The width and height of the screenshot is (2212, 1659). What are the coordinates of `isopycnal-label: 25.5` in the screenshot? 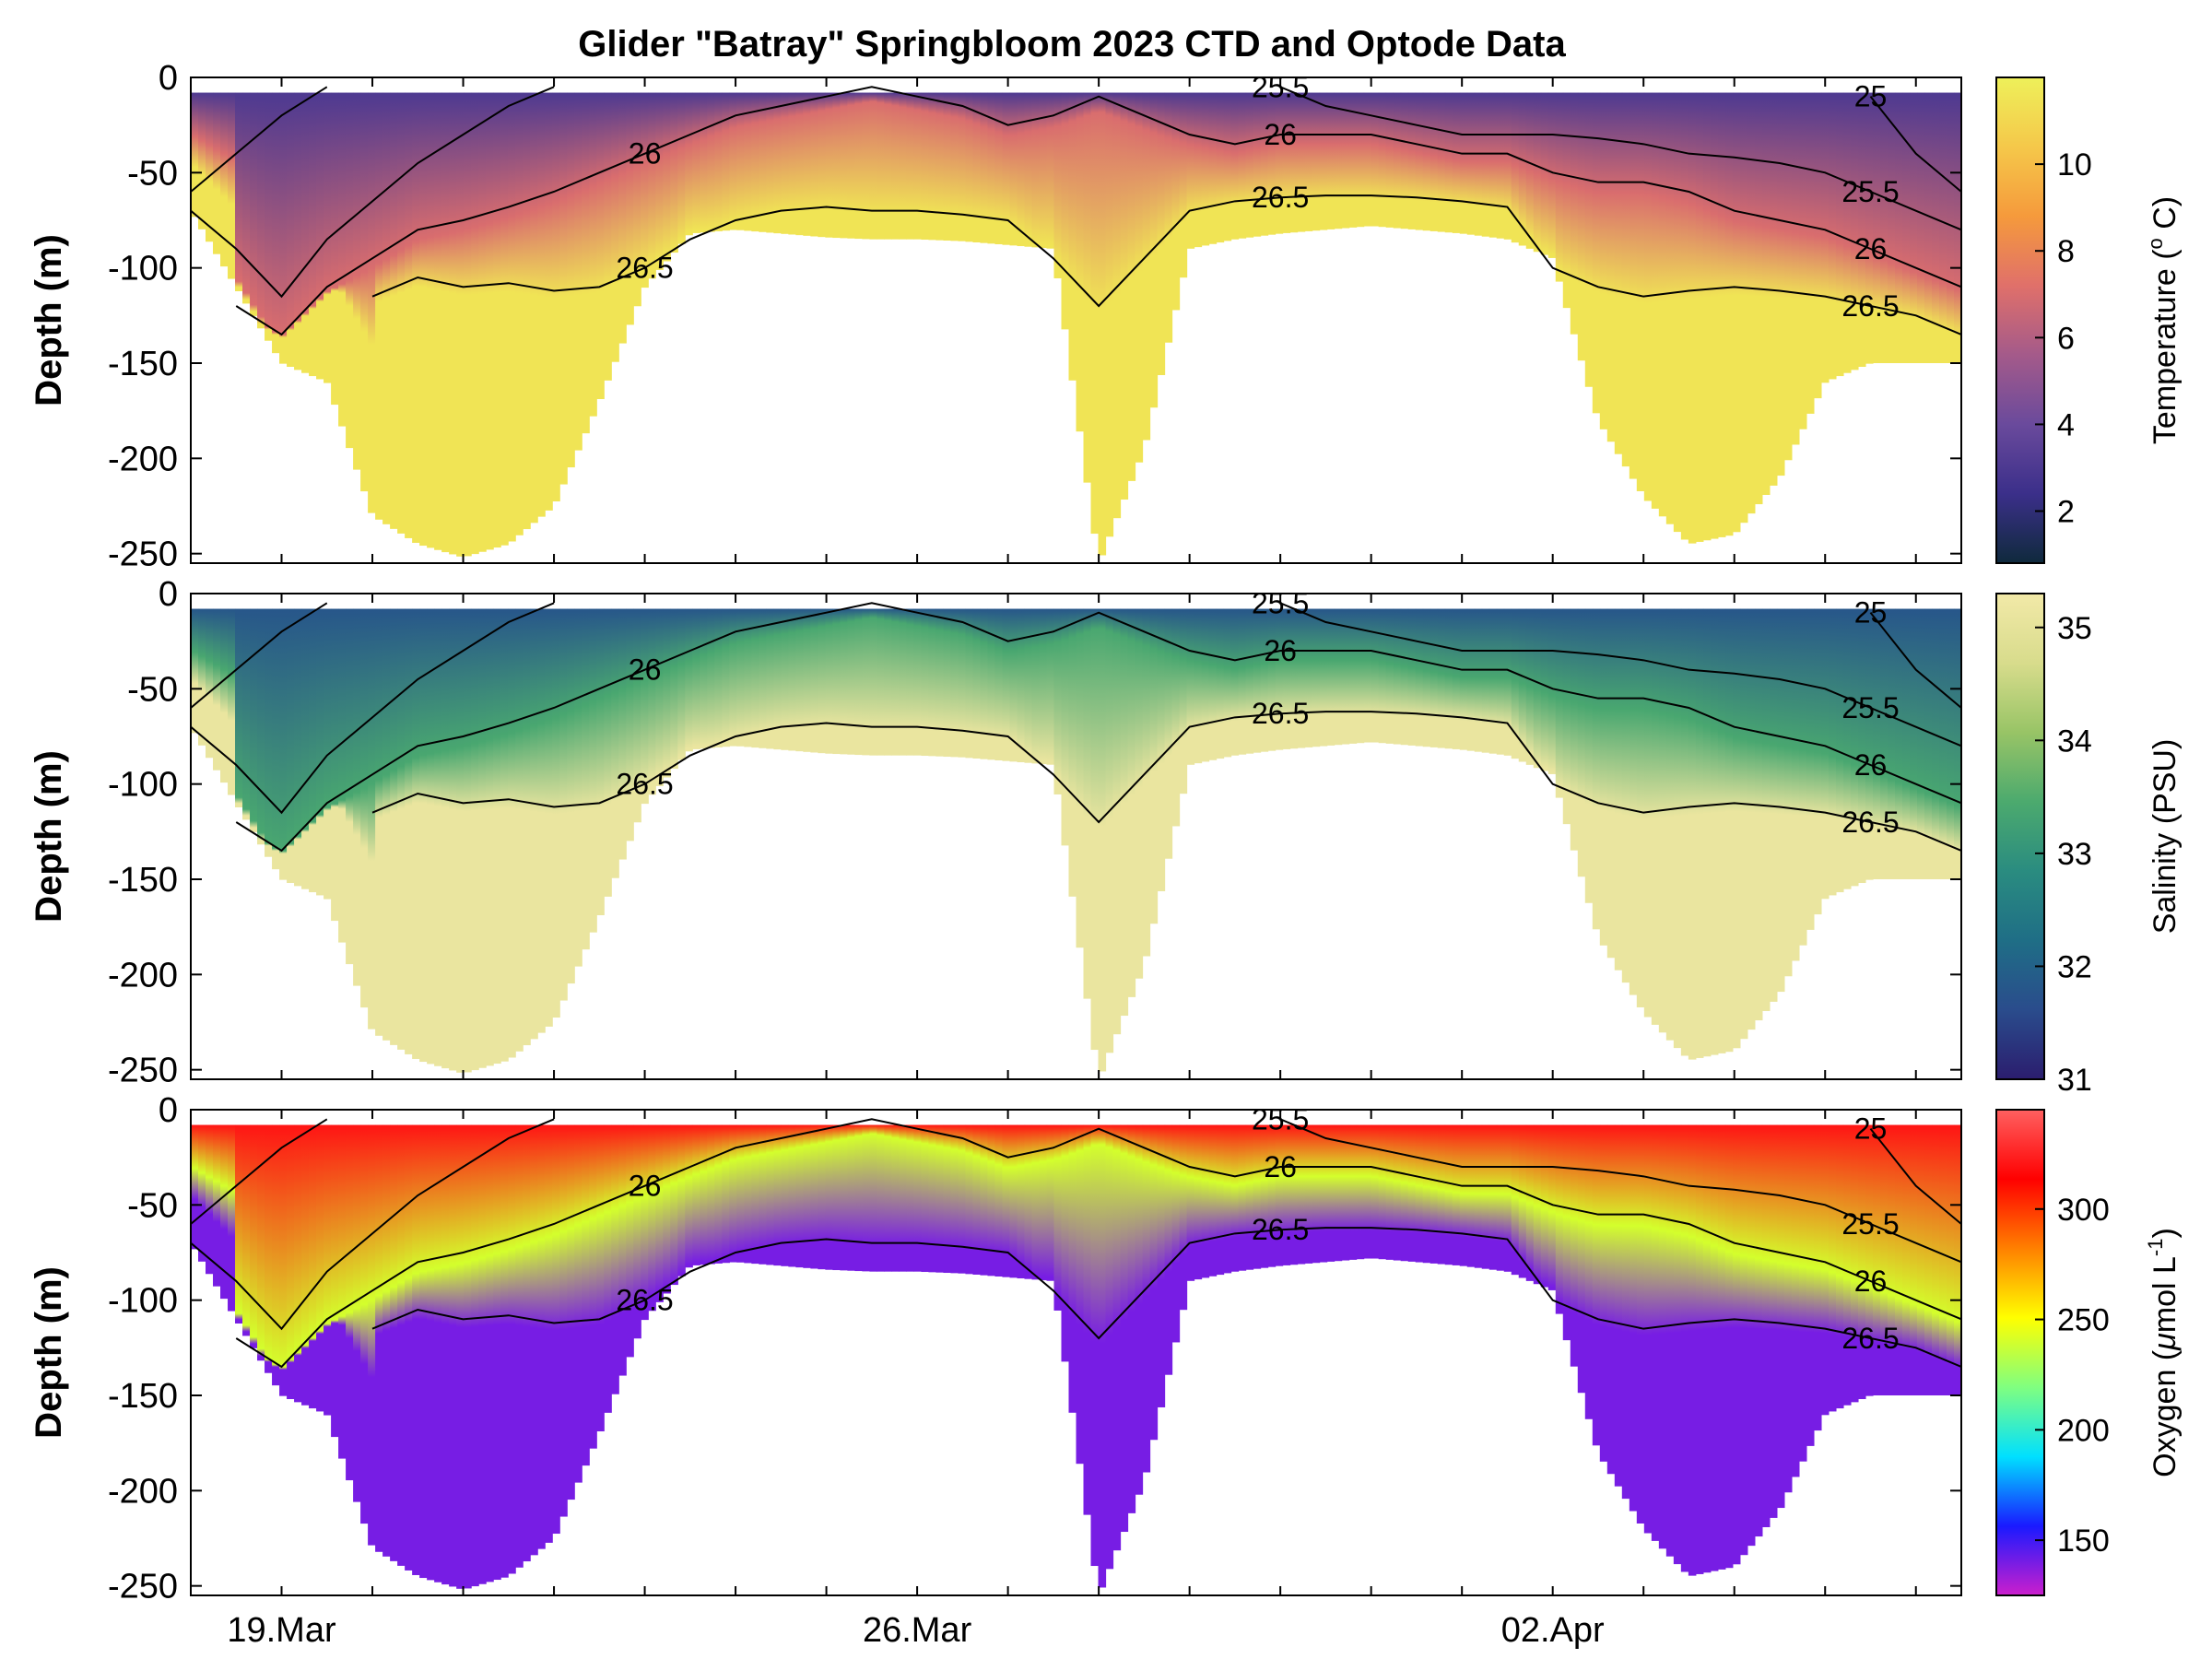 It's located at (1870, 191).